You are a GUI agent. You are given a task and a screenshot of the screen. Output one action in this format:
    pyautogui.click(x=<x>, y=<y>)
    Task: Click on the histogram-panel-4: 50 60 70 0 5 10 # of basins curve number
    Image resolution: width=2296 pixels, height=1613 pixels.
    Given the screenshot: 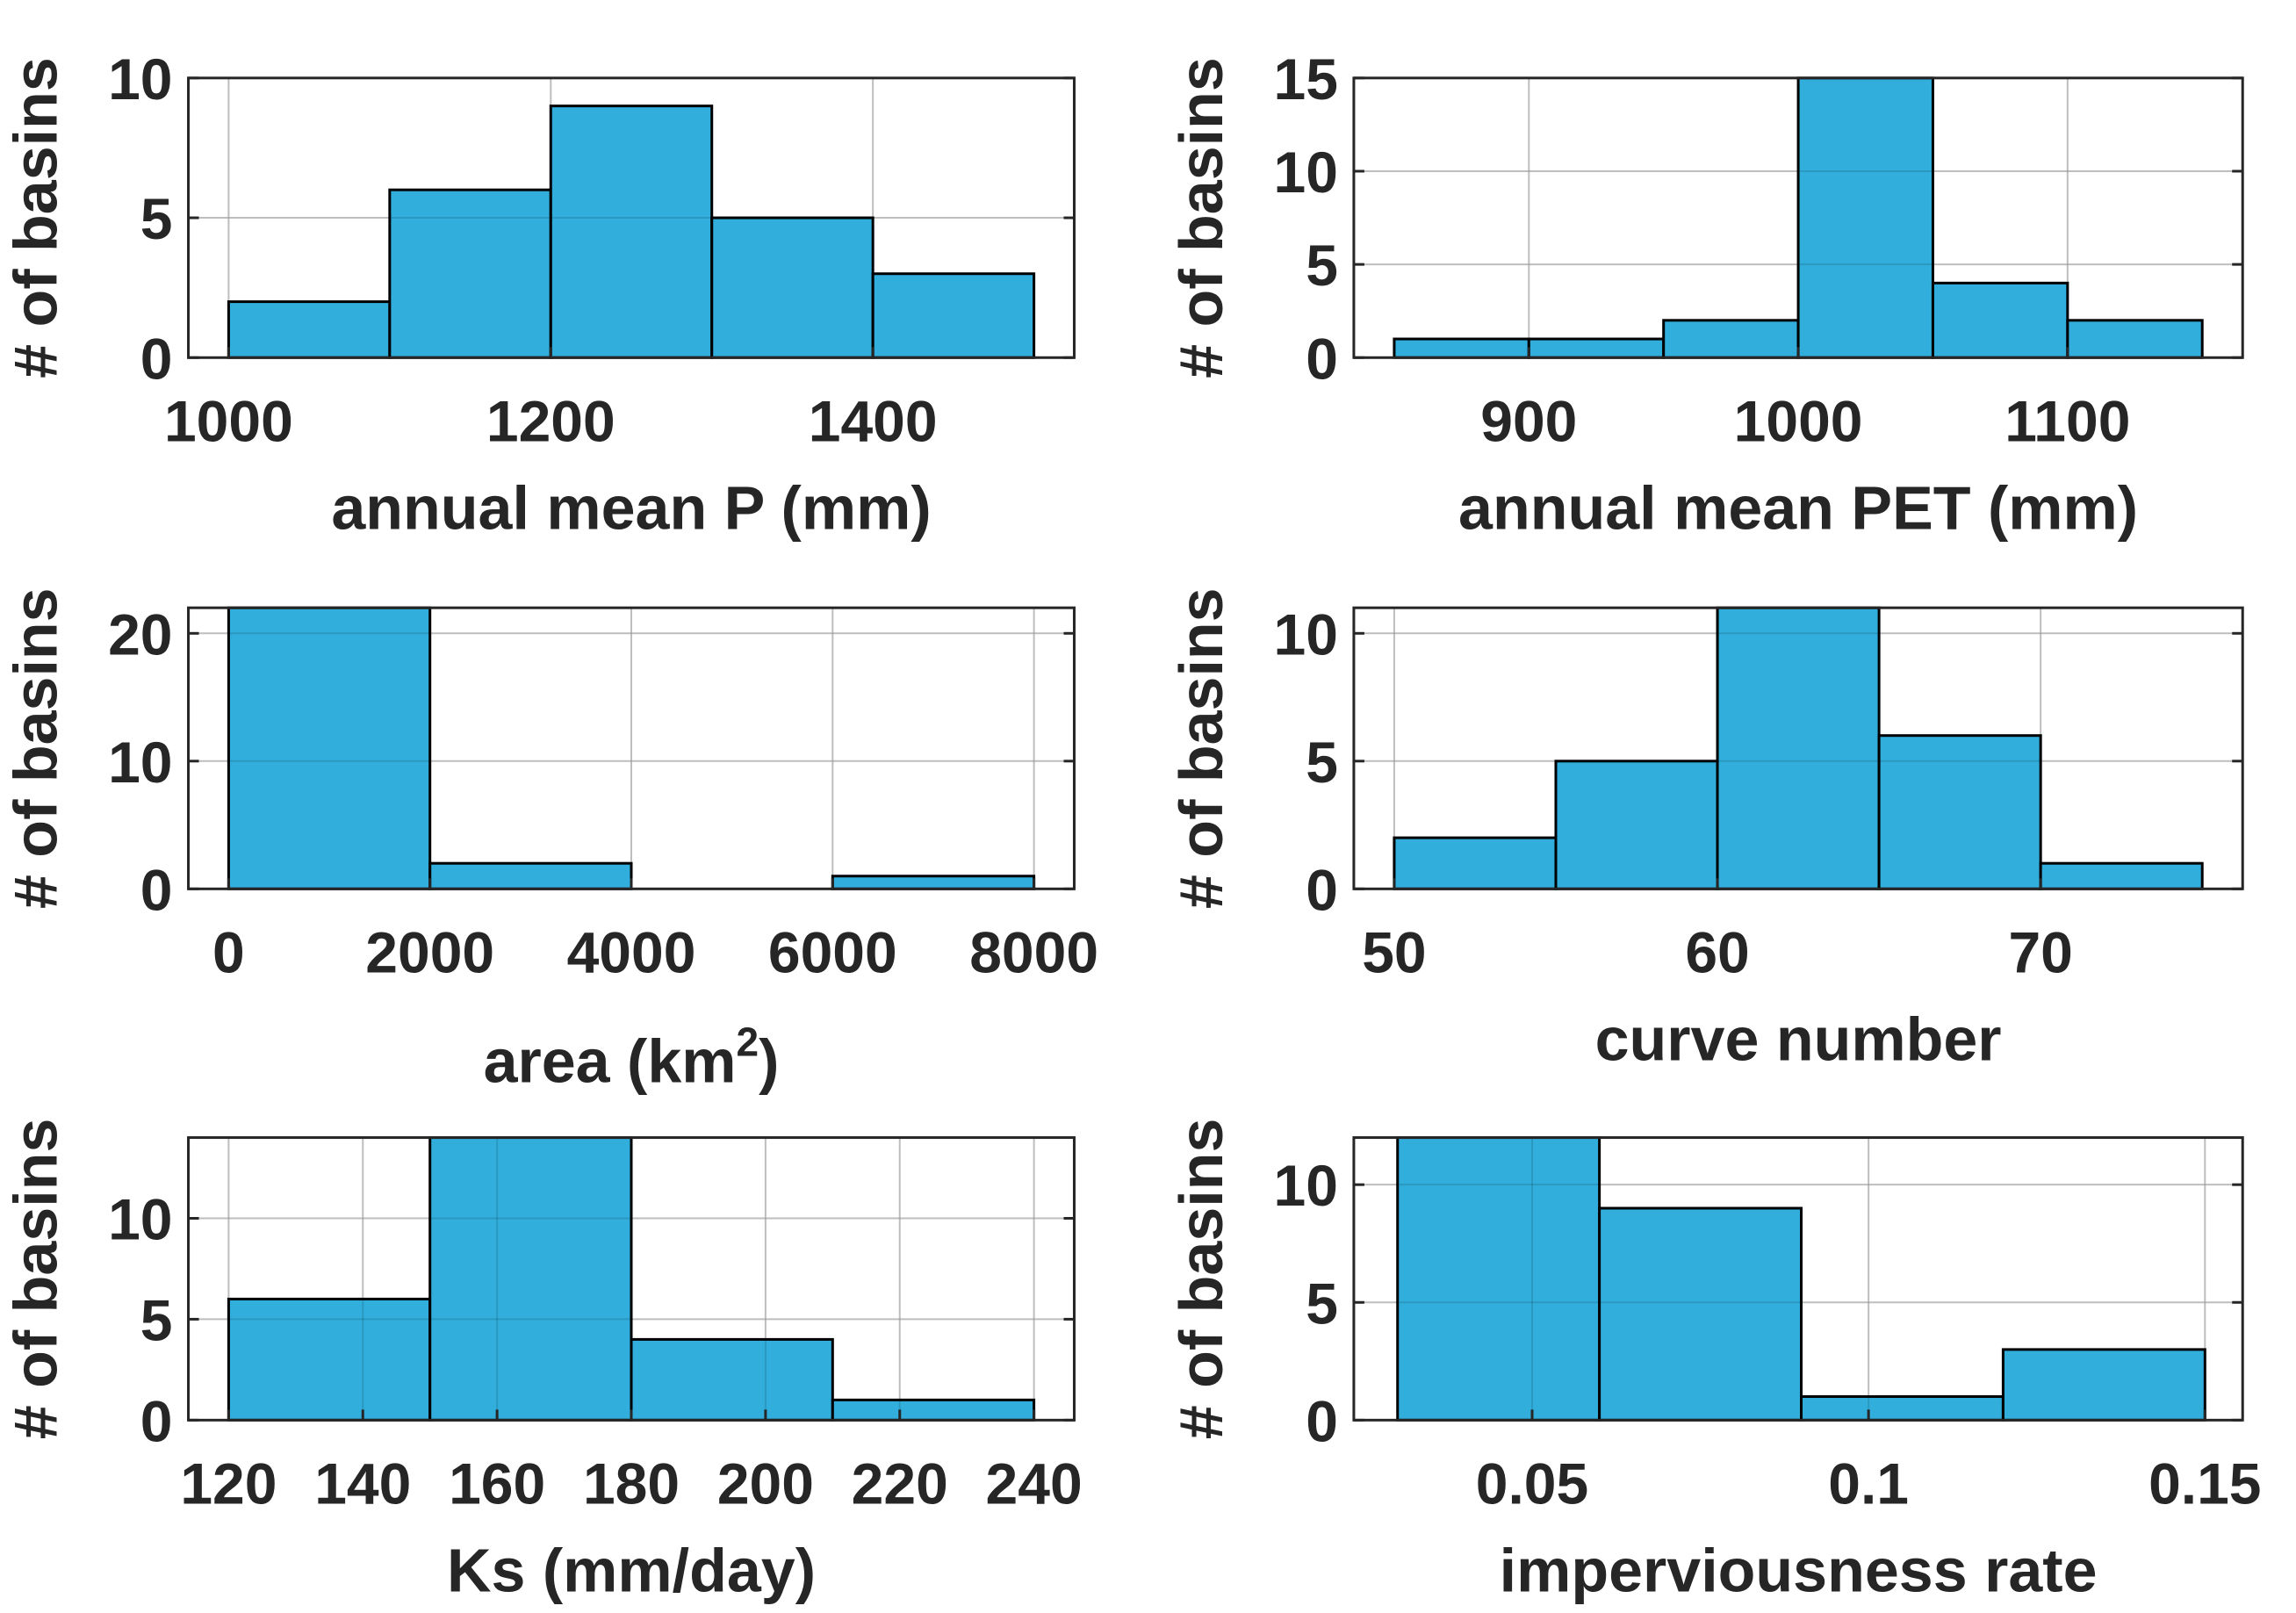 What is the action you would take?
    pyautogui.click(x=1706, y=830)
    